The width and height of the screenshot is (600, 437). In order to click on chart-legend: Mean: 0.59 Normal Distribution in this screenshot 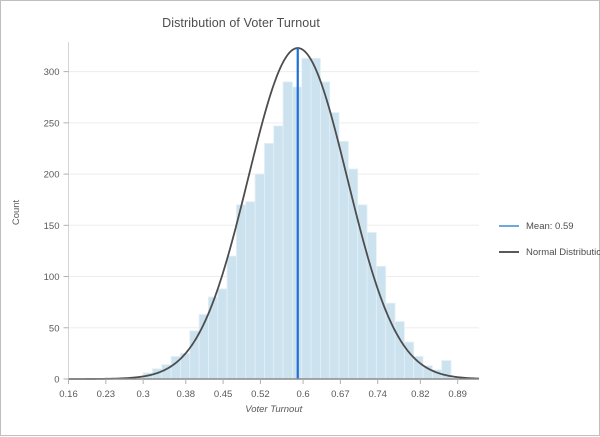, I will do `click(549, 239)`.